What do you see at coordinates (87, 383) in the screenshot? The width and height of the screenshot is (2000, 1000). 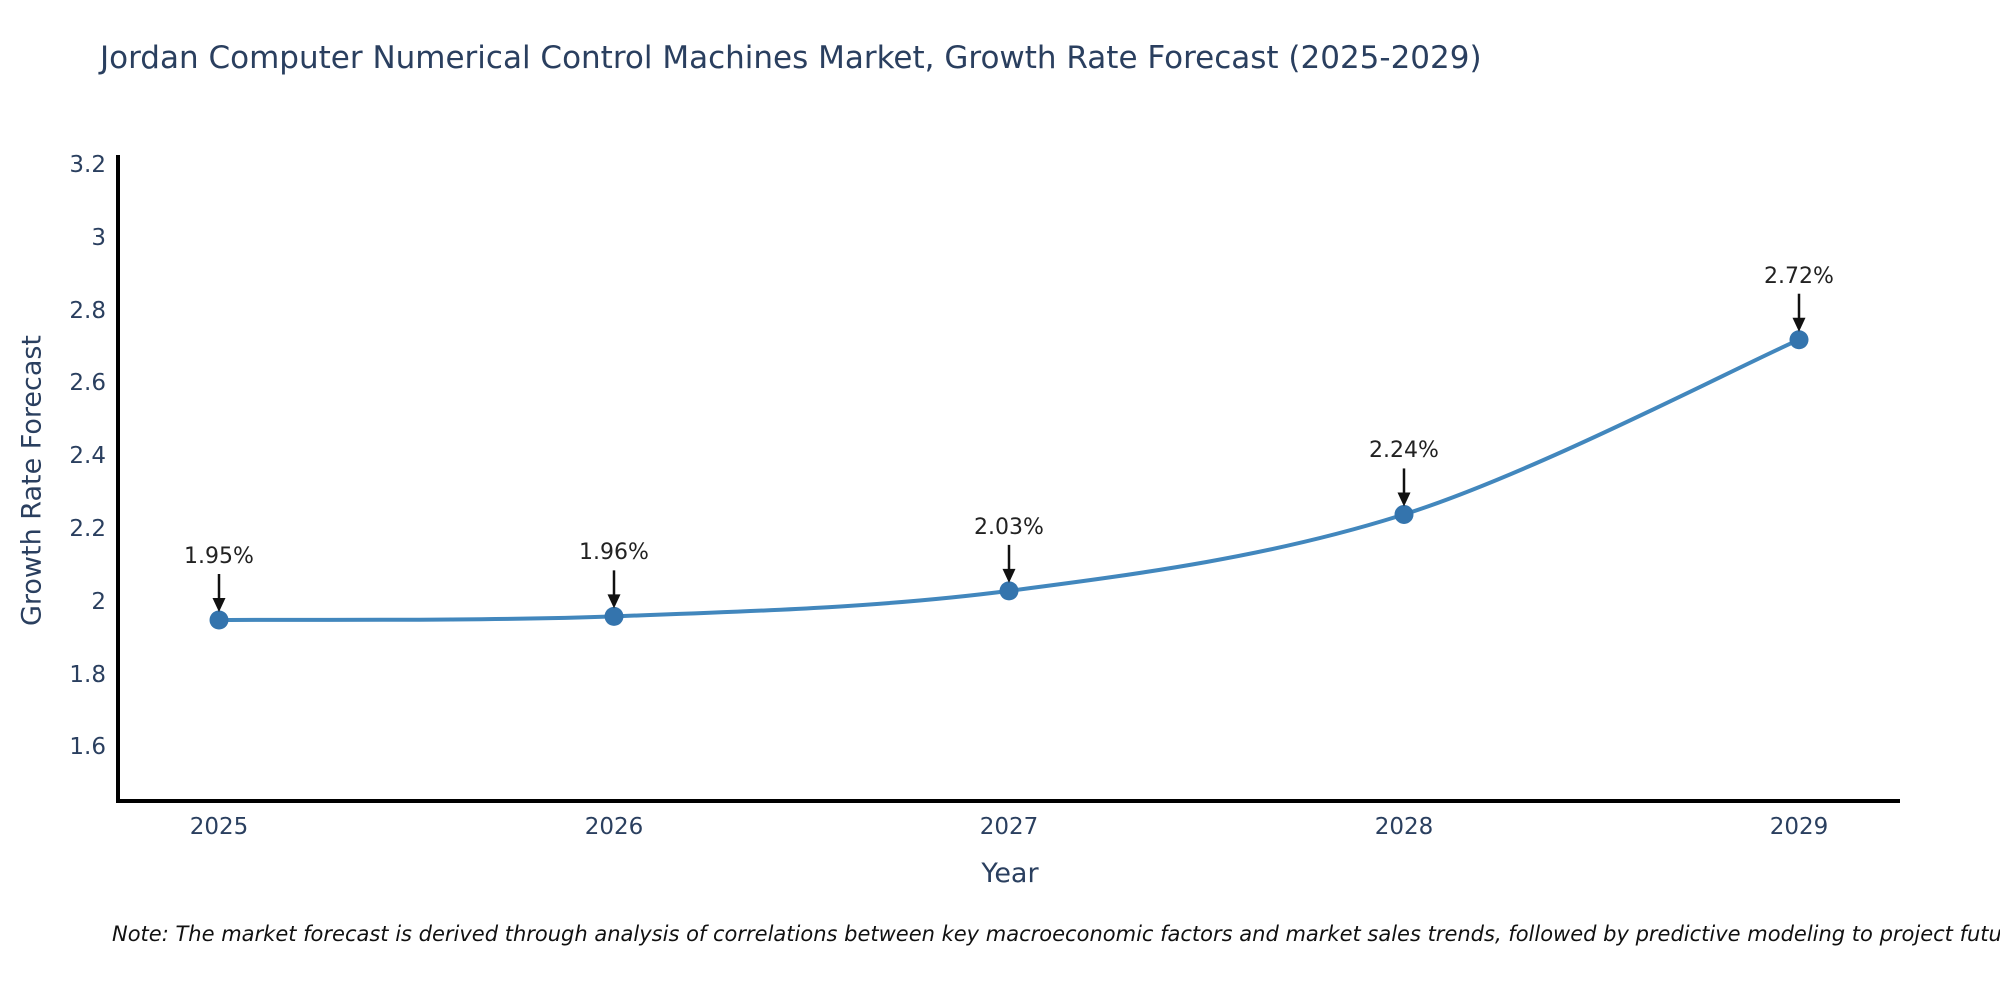 I see `y-tick-label-2.6: 2.6` at bounding box center [87, 383].